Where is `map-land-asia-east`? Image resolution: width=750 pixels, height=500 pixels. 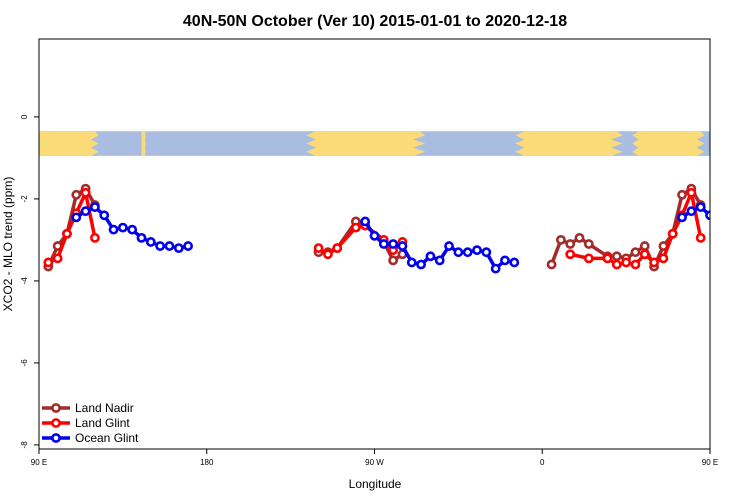
map-land-asia-east is located at coordinates (69, 143).